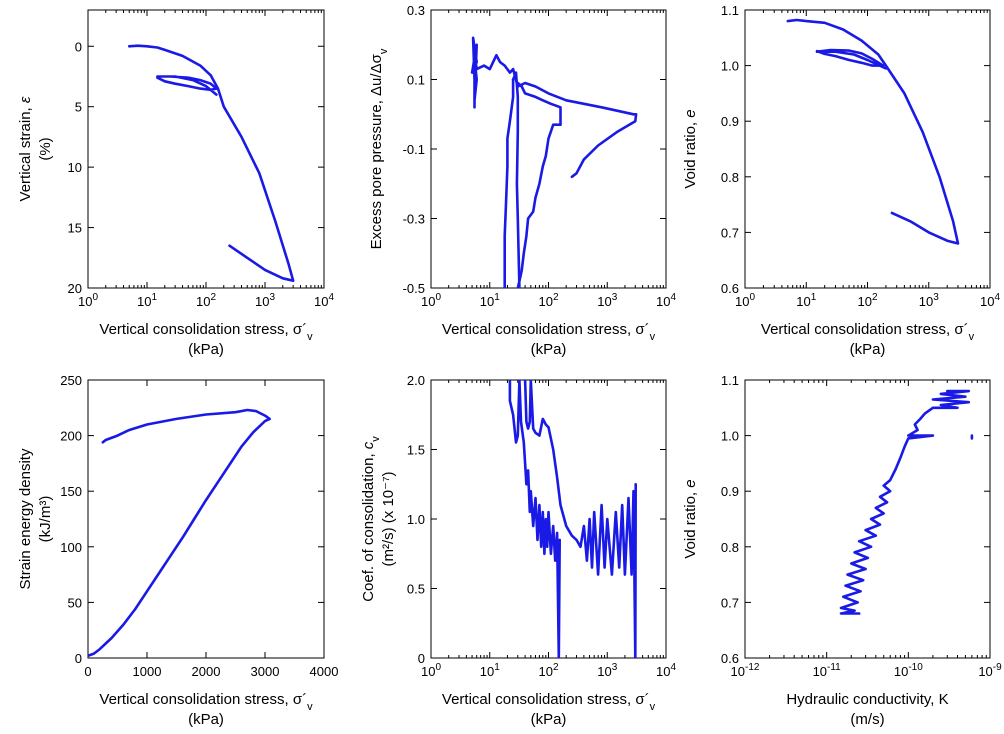  What do you see at coordinates (324, 671) in the screenshot?
I see `x-tick-label: 4000` at bounding box center [324, 671].